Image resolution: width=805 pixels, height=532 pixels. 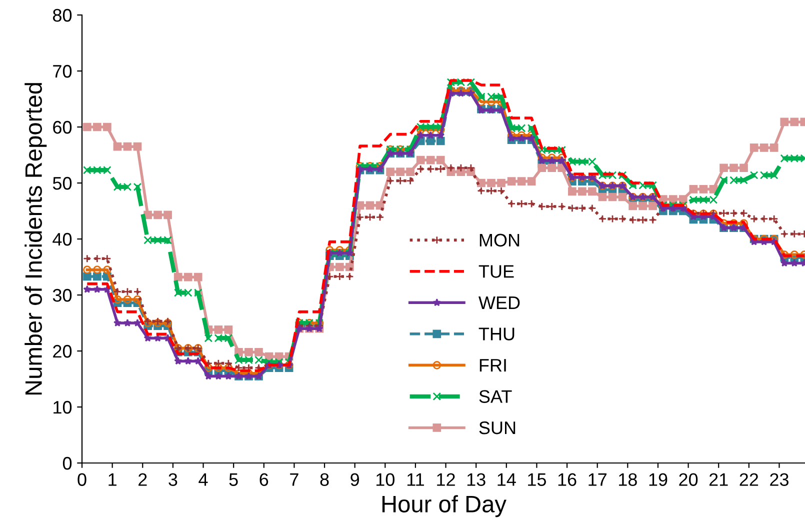 I want to click on legend-label: SUN, so click(x=497, y=427).